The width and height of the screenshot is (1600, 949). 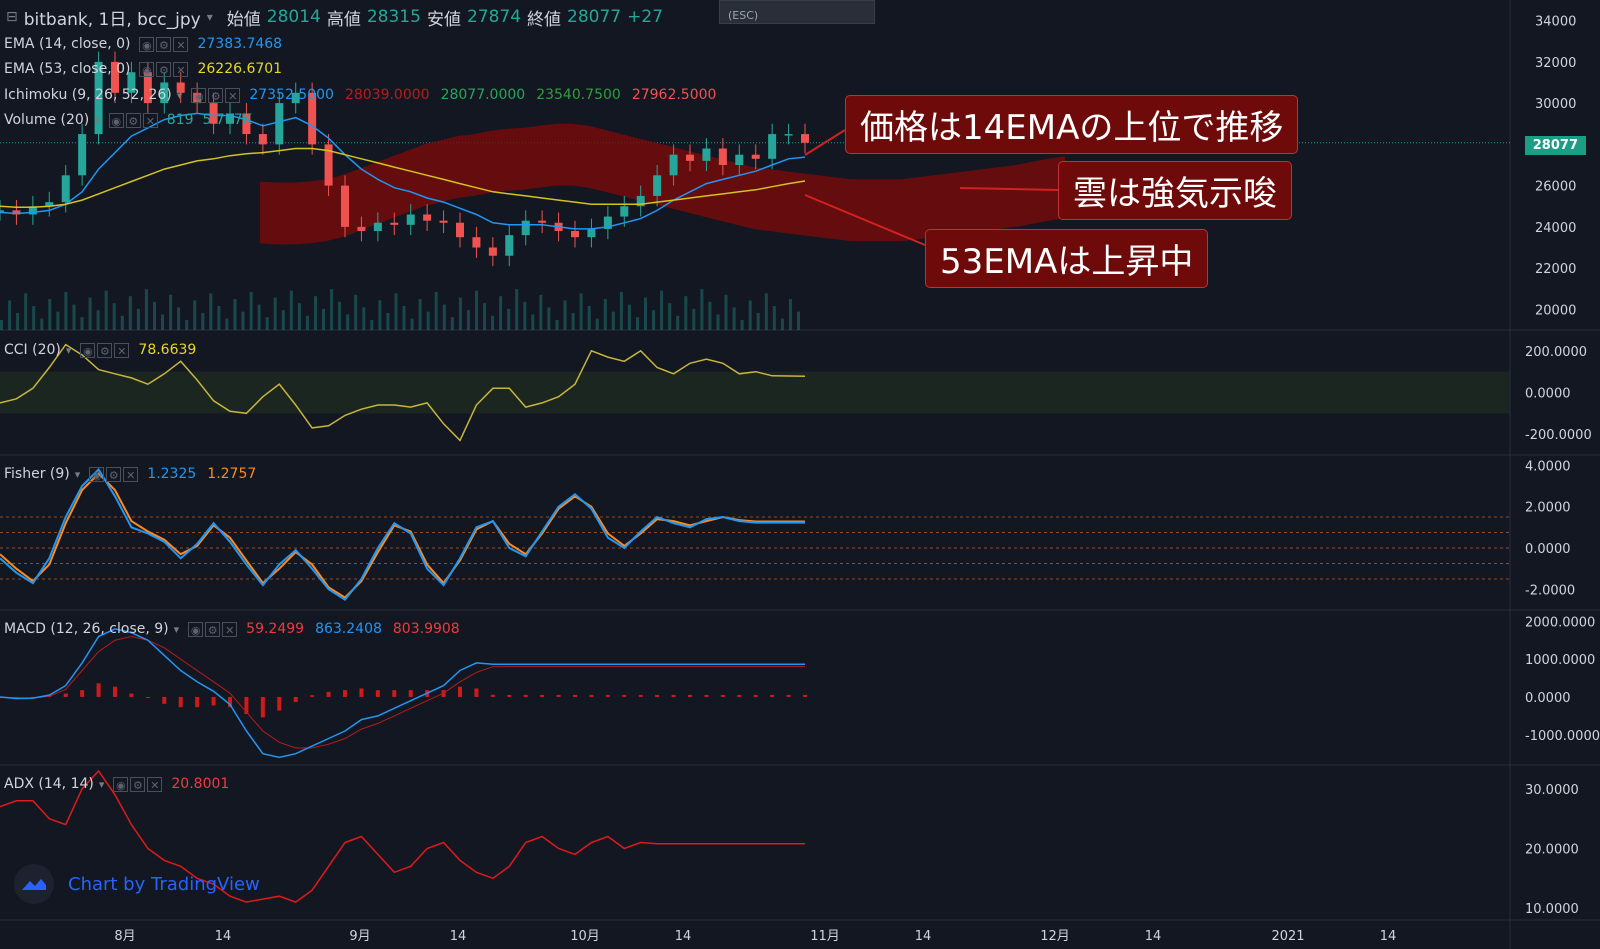 I want to click on fisher-legend: Fisher (9) ▾ ◉ ⚙ ✕ 1.2325 1.2757, so click(x=130, y=474).